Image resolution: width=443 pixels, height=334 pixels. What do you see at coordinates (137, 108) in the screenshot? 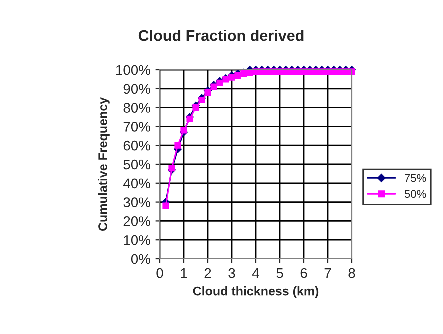
I see `y-tick-label: 80%` at bounding box center [137, 108].